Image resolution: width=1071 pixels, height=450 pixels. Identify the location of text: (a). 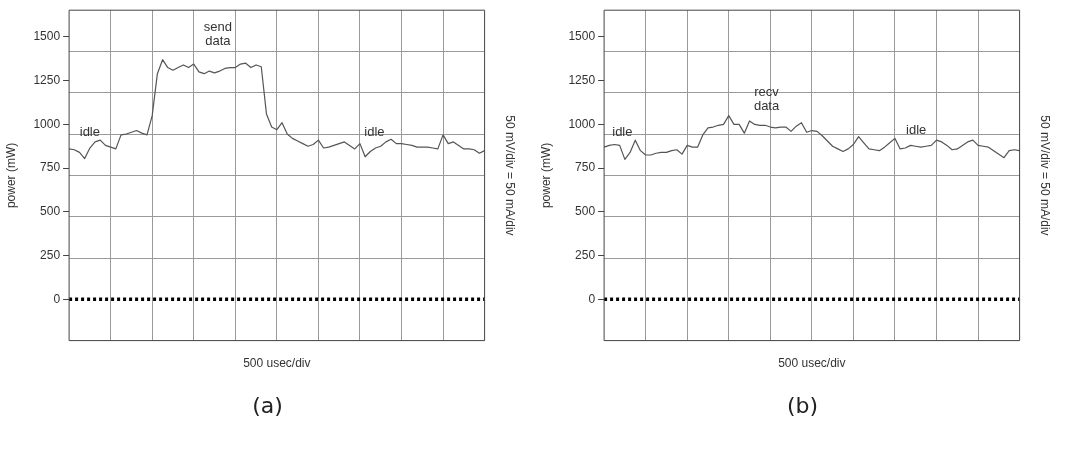
(267, 405).